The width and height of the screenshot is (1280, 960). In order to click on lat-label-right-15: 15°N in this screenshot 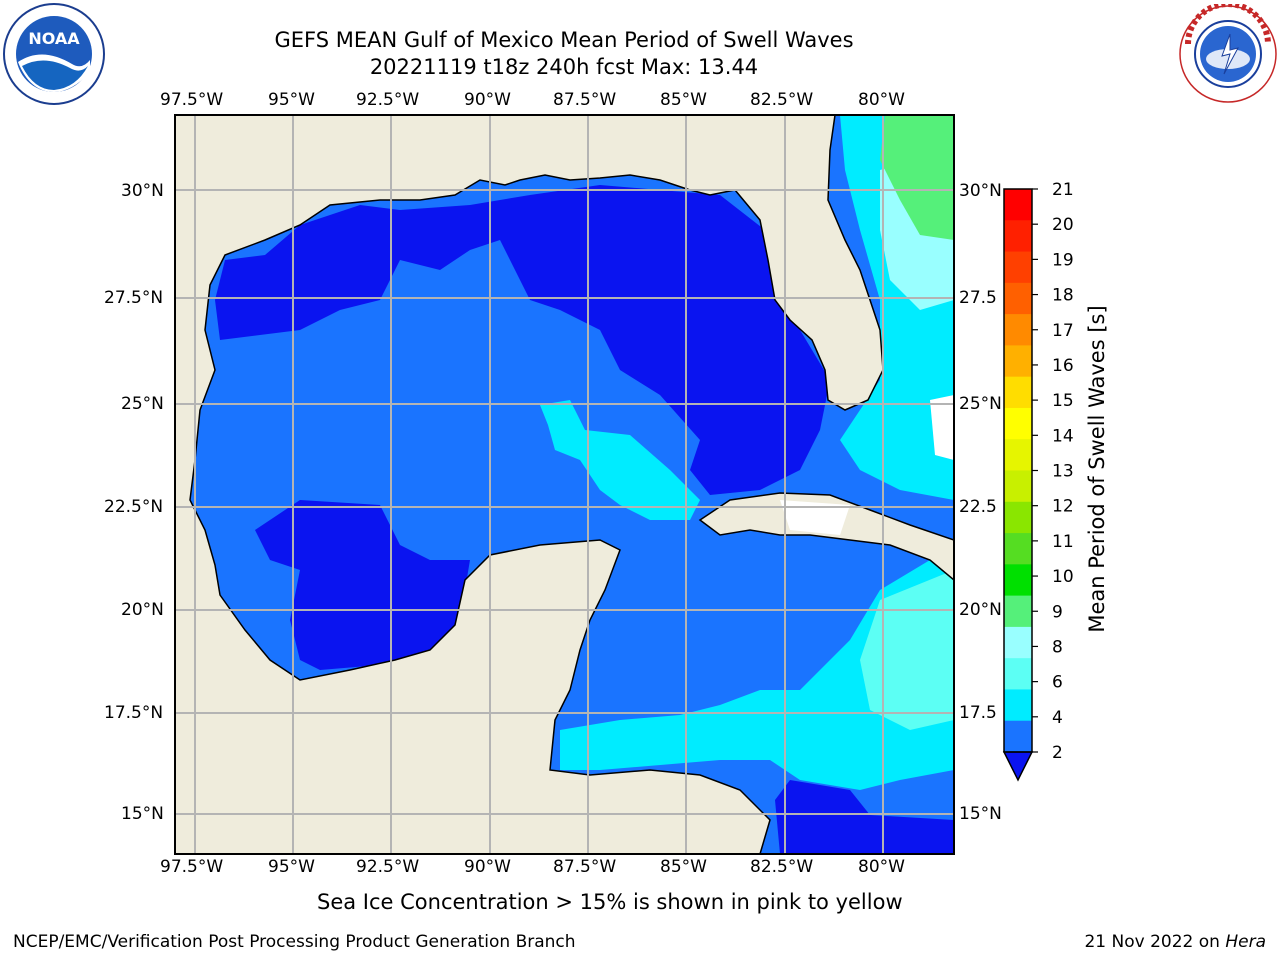, I will do `click(980, 814)`.